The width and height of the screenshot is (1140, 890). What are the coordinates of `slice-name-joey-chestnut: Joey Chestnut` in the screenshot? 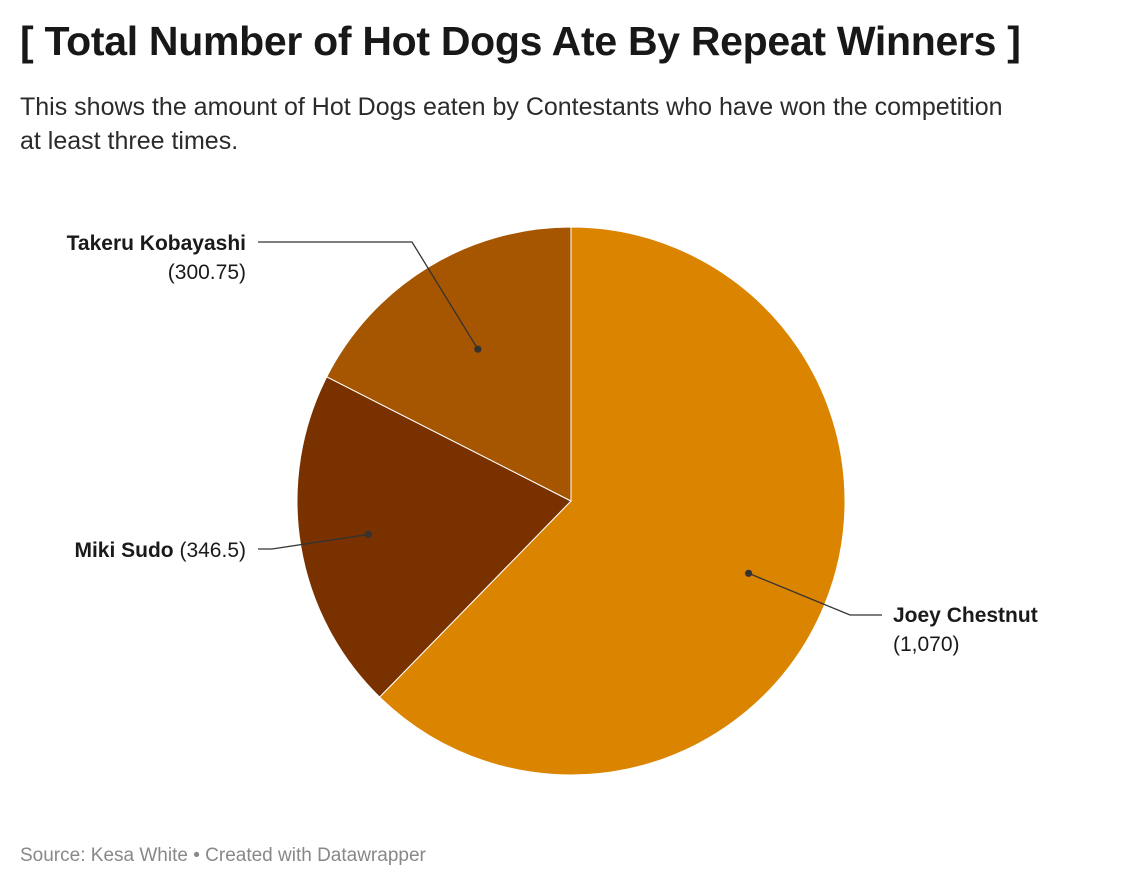 It's located at (965, 615).